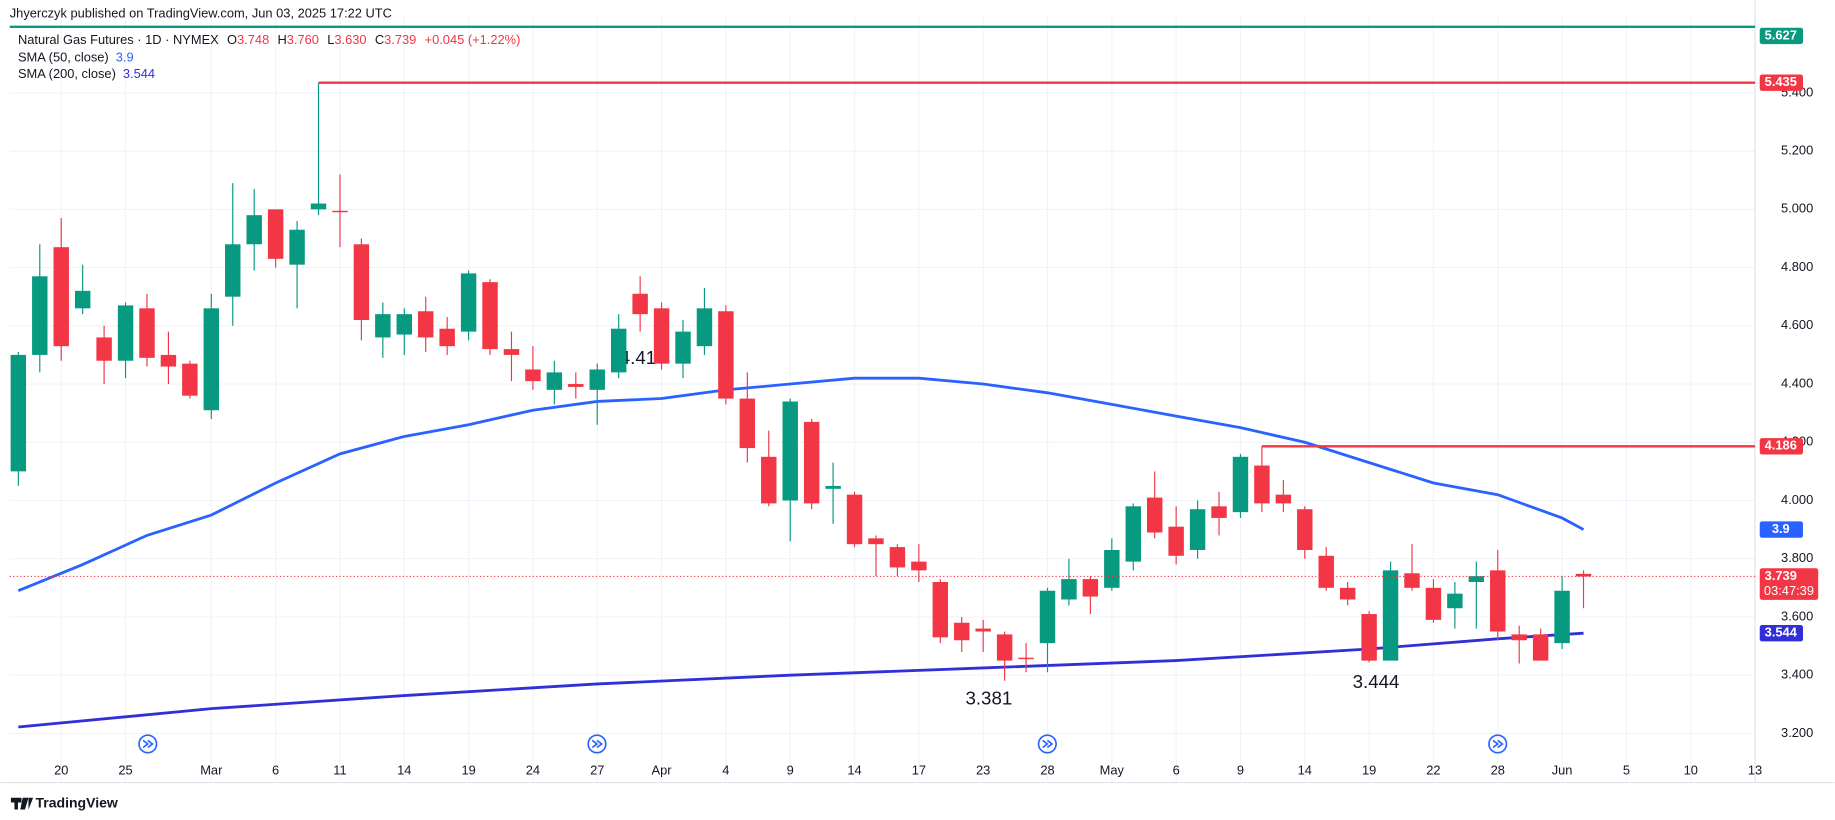 The image size is (1835, 820). I want to click on sma-label: 3.544, so click(1781, 632).